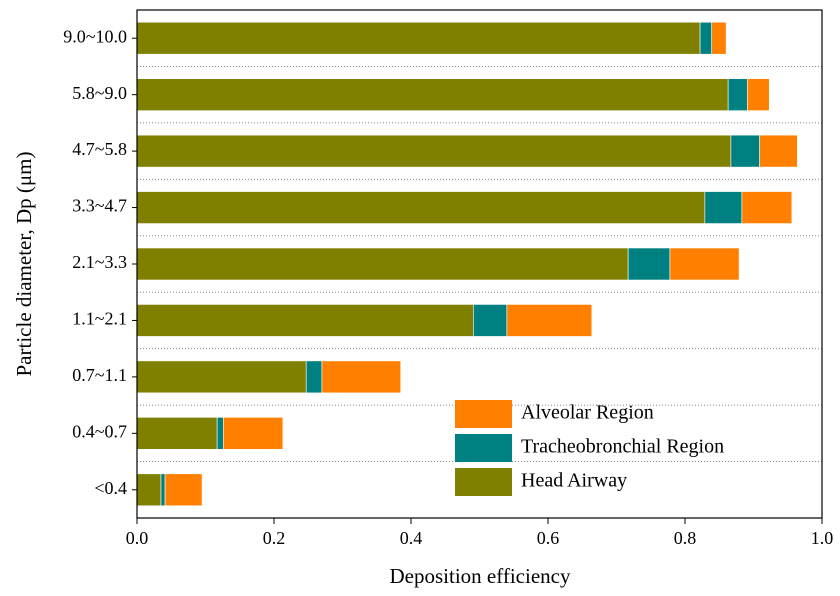 The image size is (840, 596). What do you see at coordinates (95, 36) in the screenshot?
I see `y-tick-label: 9.0~10.0` at bounding box center [95, 36].